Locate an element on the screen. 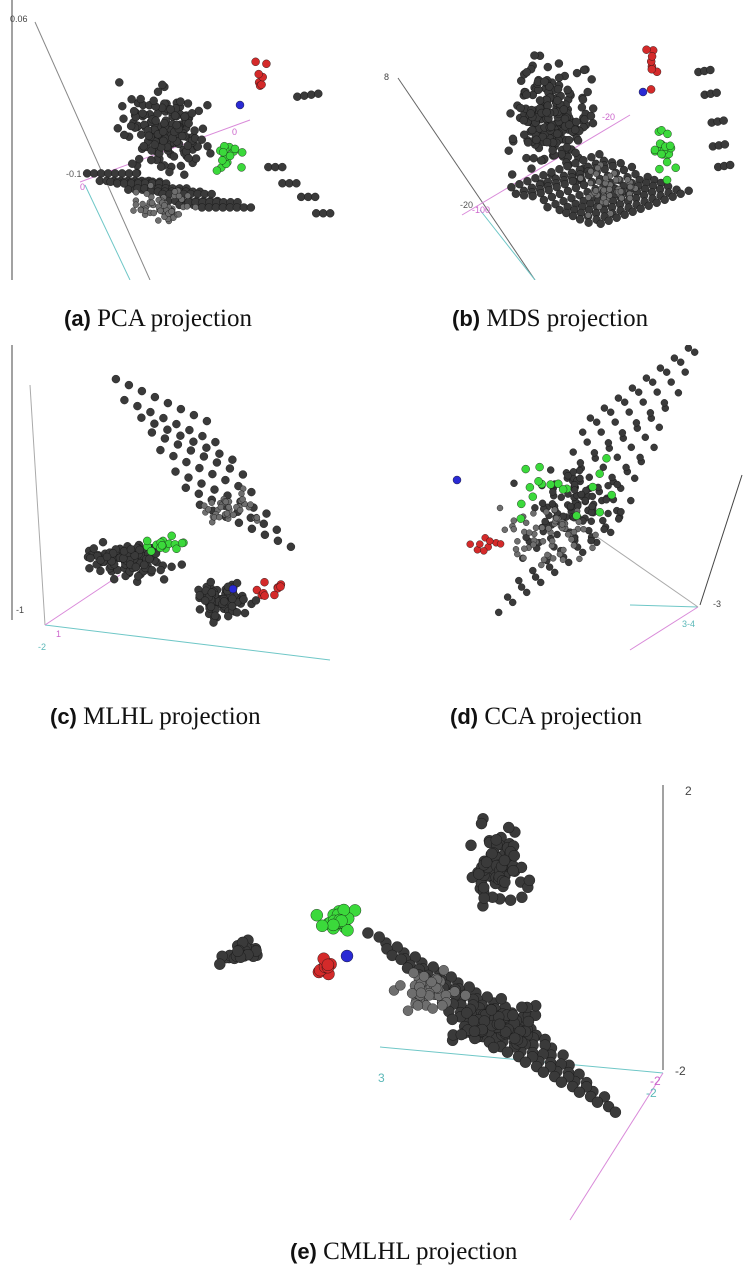 The image size is (745, 1280). axis-line-depth is located at coordinates (466, 178).